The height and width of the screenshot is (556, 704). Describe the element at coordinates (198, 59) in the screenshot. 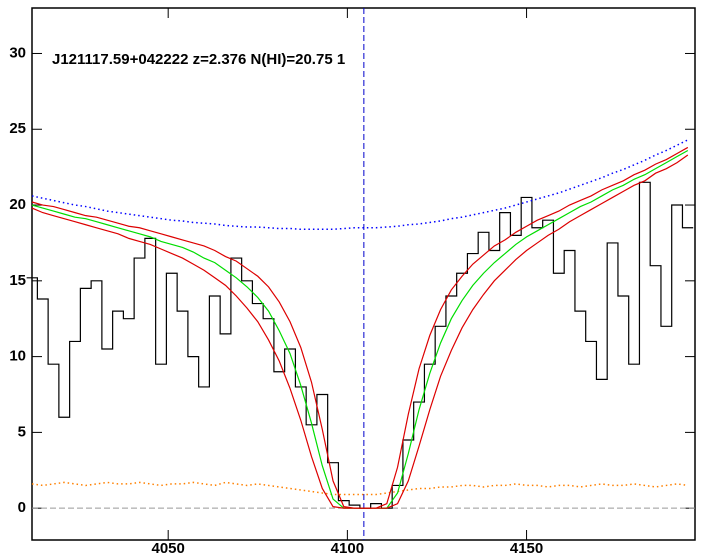

I see `chart-title: J121117.59+042222 z=2.376 N(HI)=20.75 1` at that location.